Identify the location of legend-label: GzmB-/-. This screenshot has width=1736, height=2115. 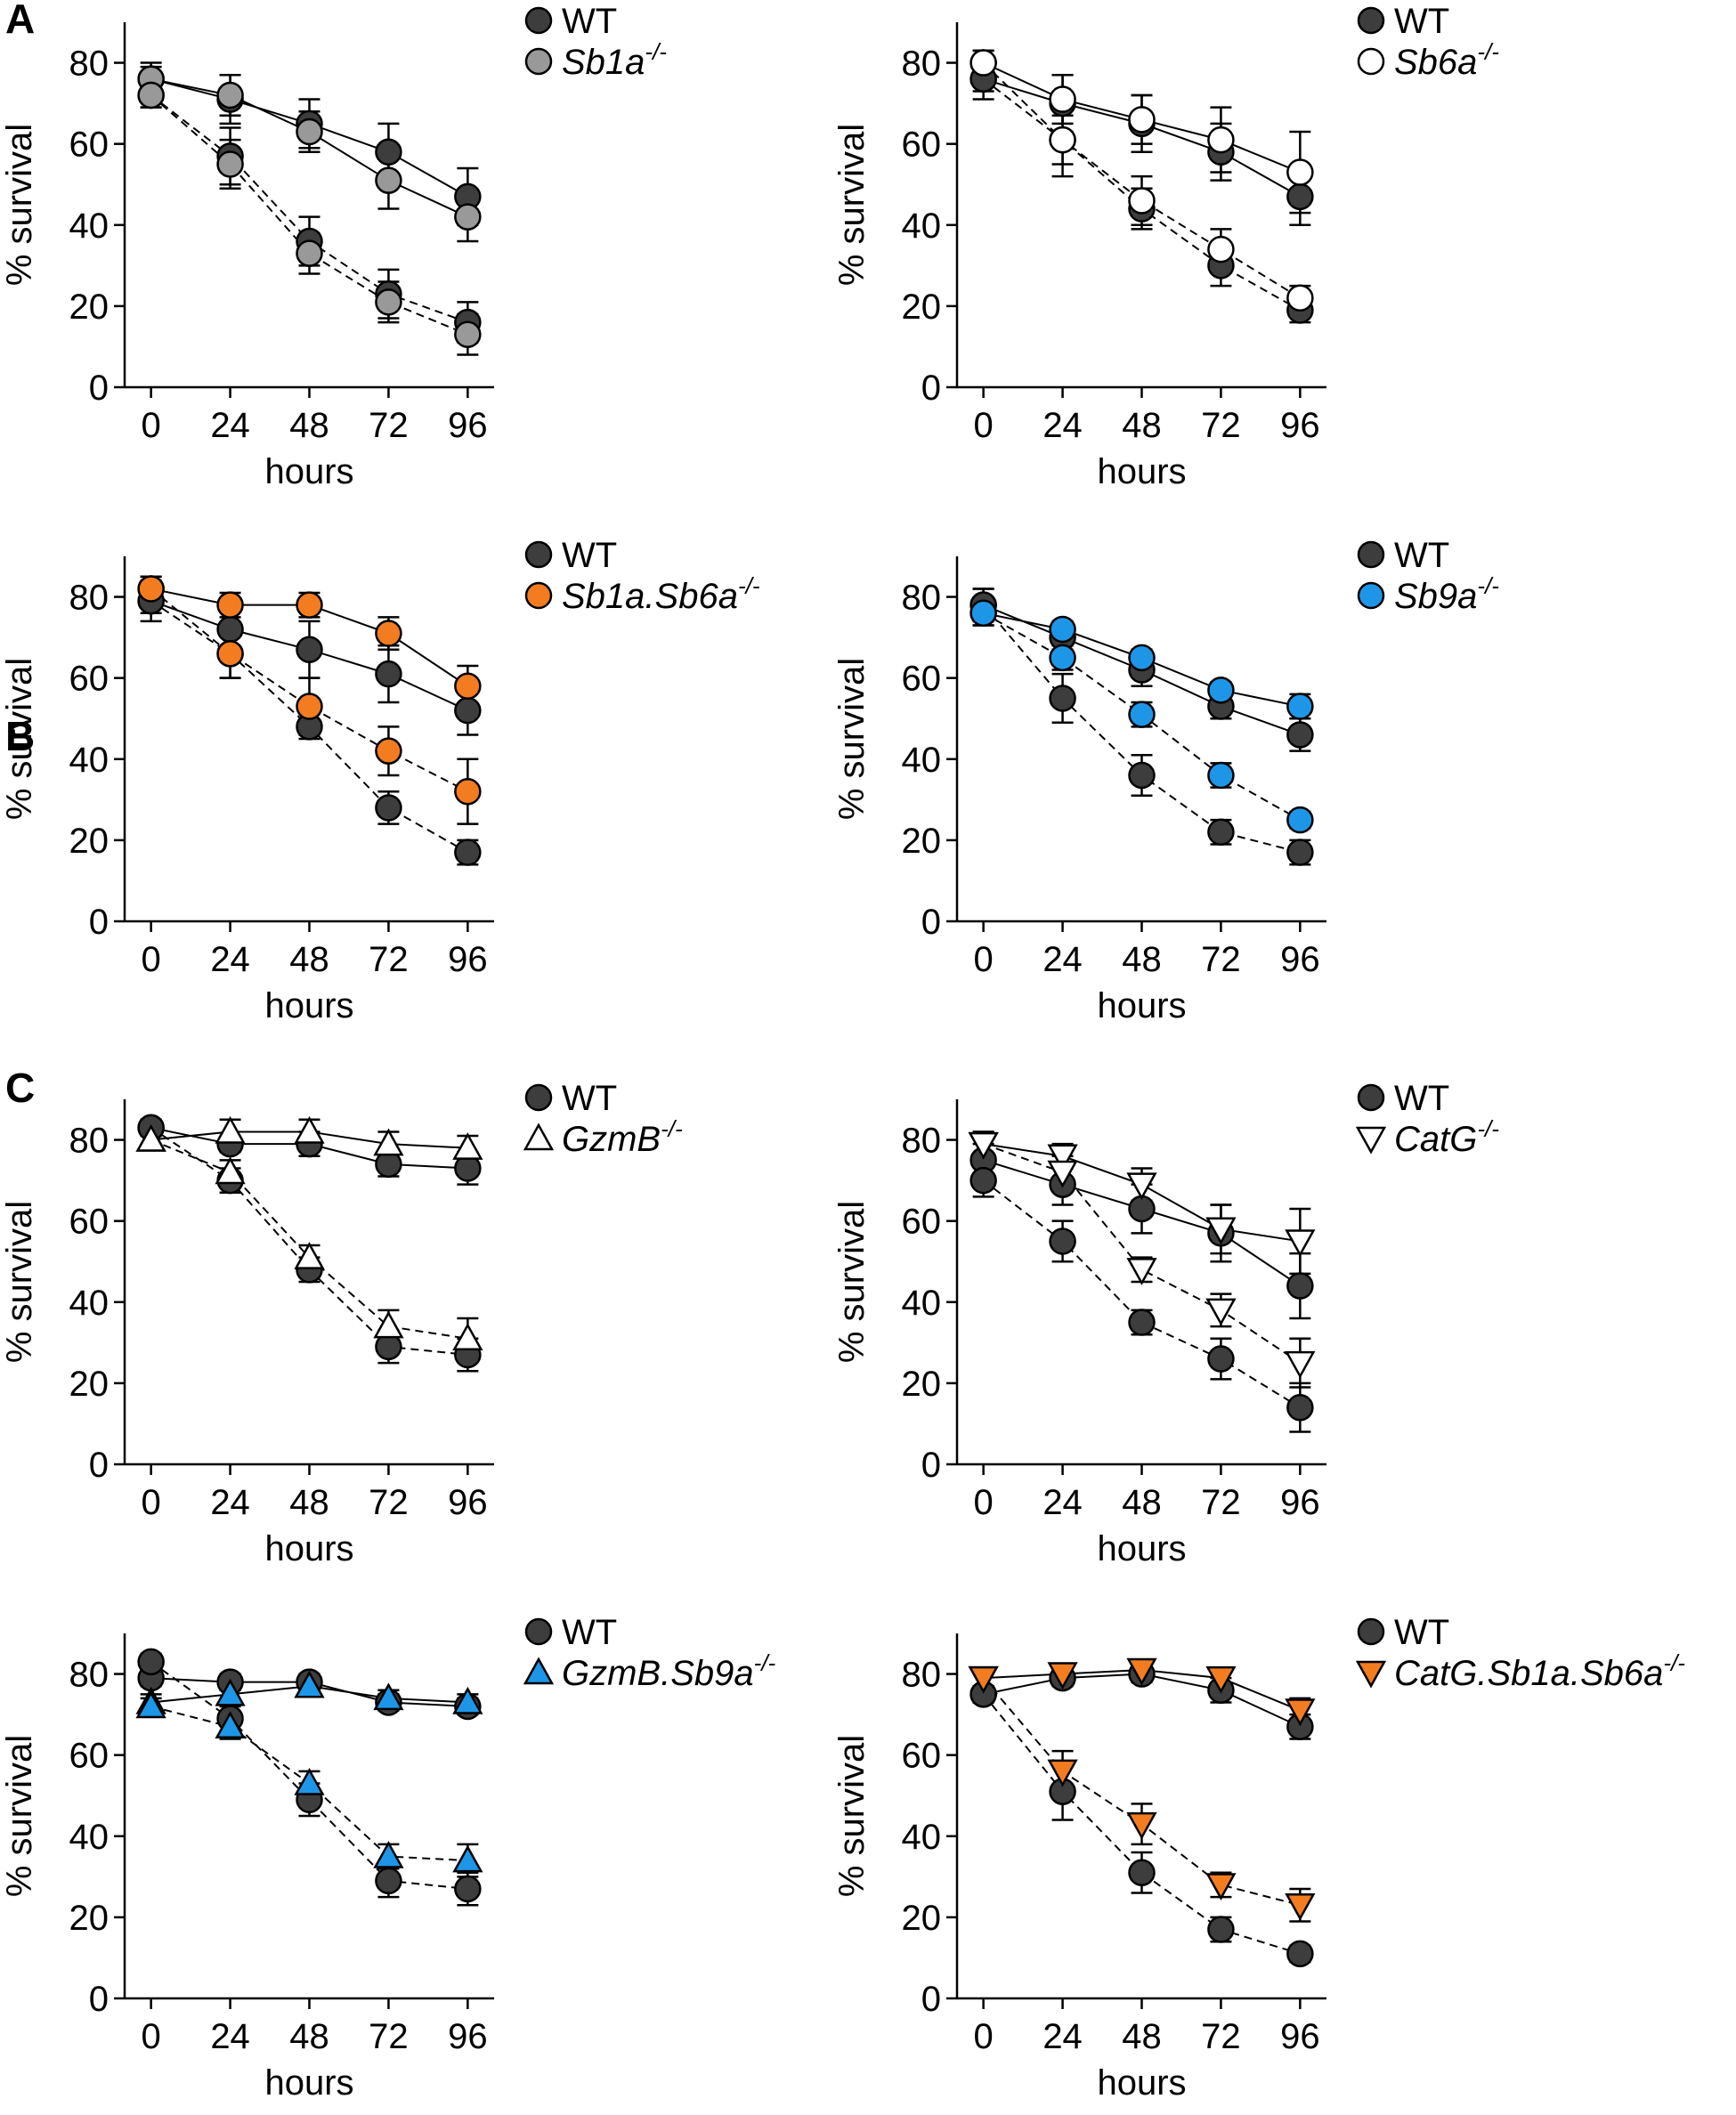
(622, 1137).